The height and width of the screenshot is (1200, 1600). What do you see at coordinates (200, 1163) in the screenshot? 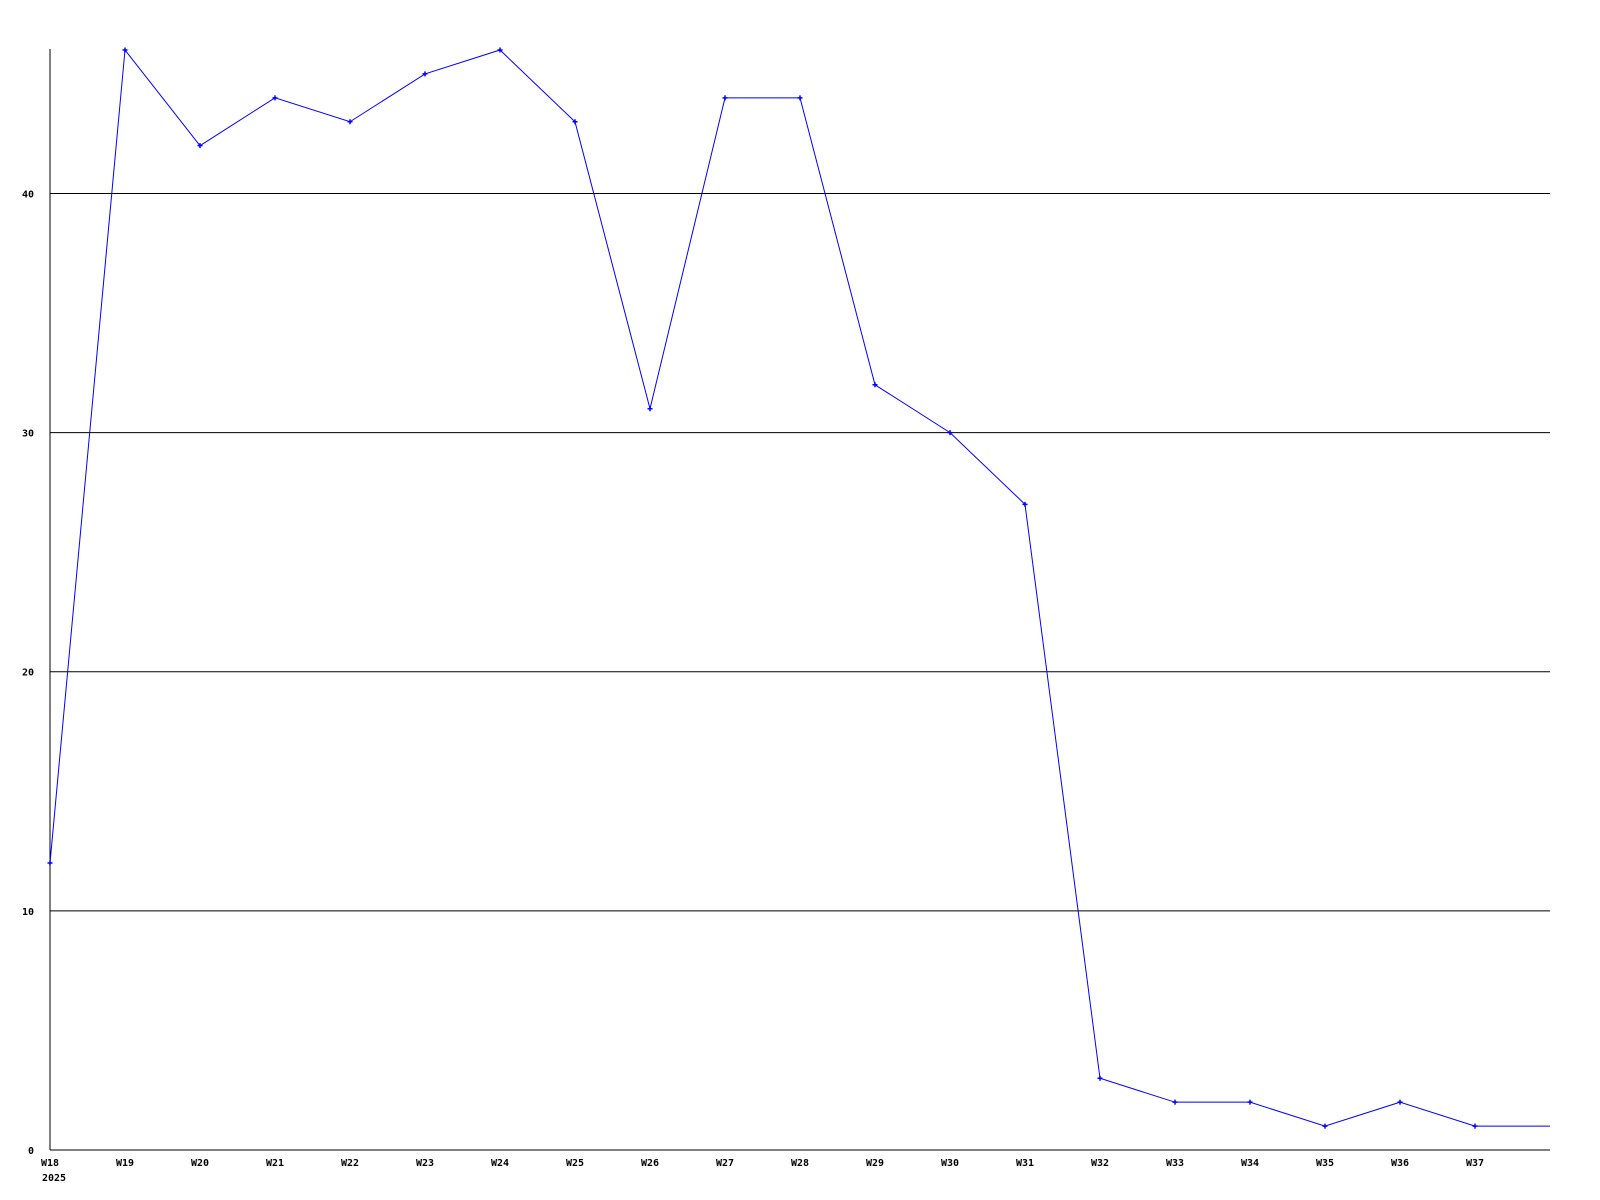
I see `x-tick-label: W20` at bounding box center [200, 1163].